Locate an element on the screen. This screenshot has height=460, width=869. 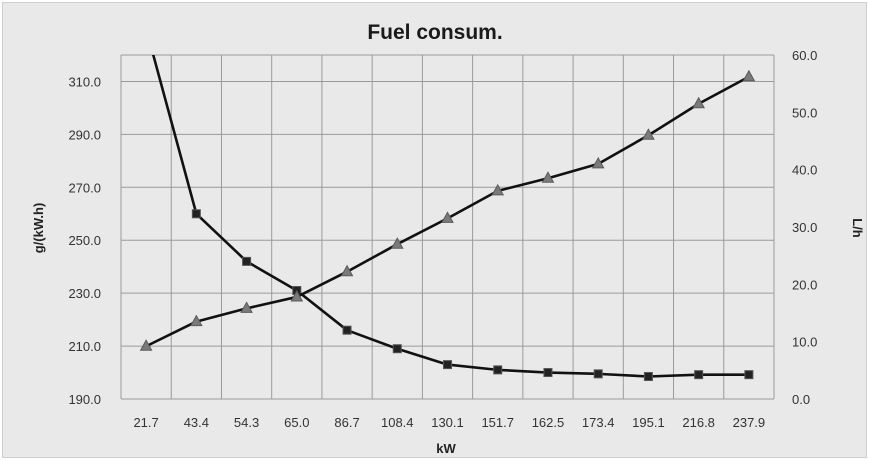
x-tick-label: 54.3 is located at coordinates (246, 422).